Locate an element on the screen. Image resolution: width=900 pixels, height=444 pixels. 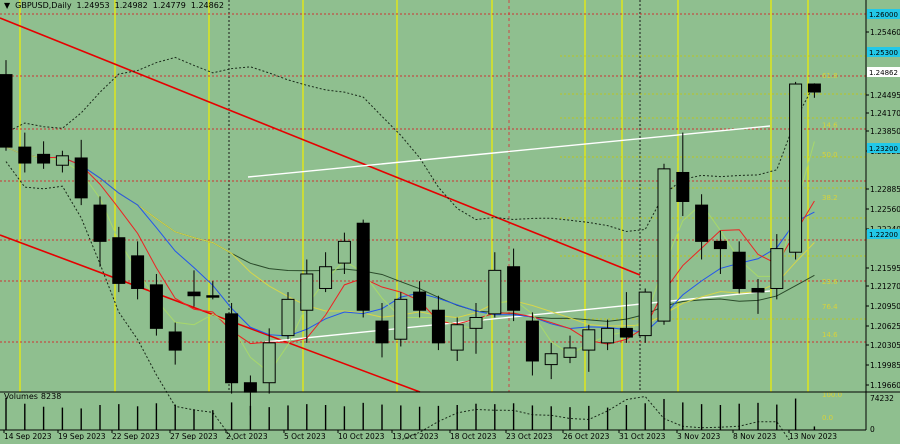
price-tick-label: 1.24170 is located at coordinates (885, 113).